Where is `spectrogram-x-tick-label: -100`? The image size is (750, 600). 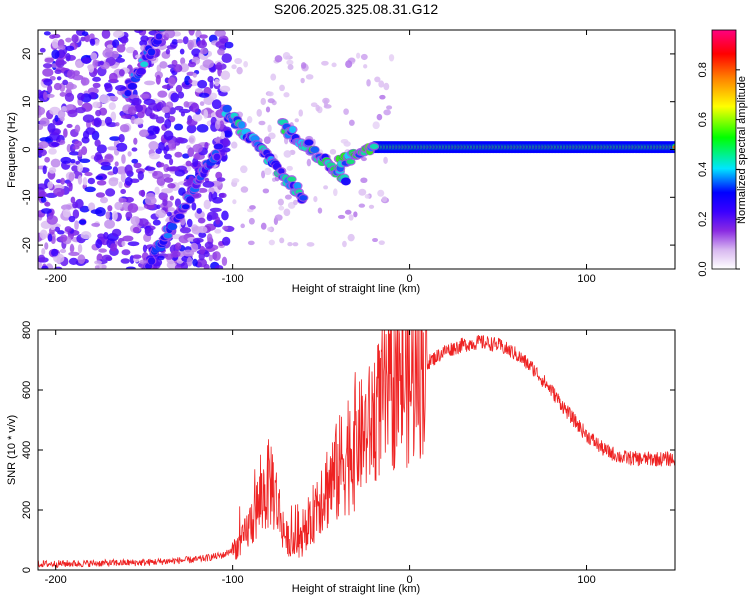 spectrogram-x-tick-label: -100 is located at coordinates (233, 279).